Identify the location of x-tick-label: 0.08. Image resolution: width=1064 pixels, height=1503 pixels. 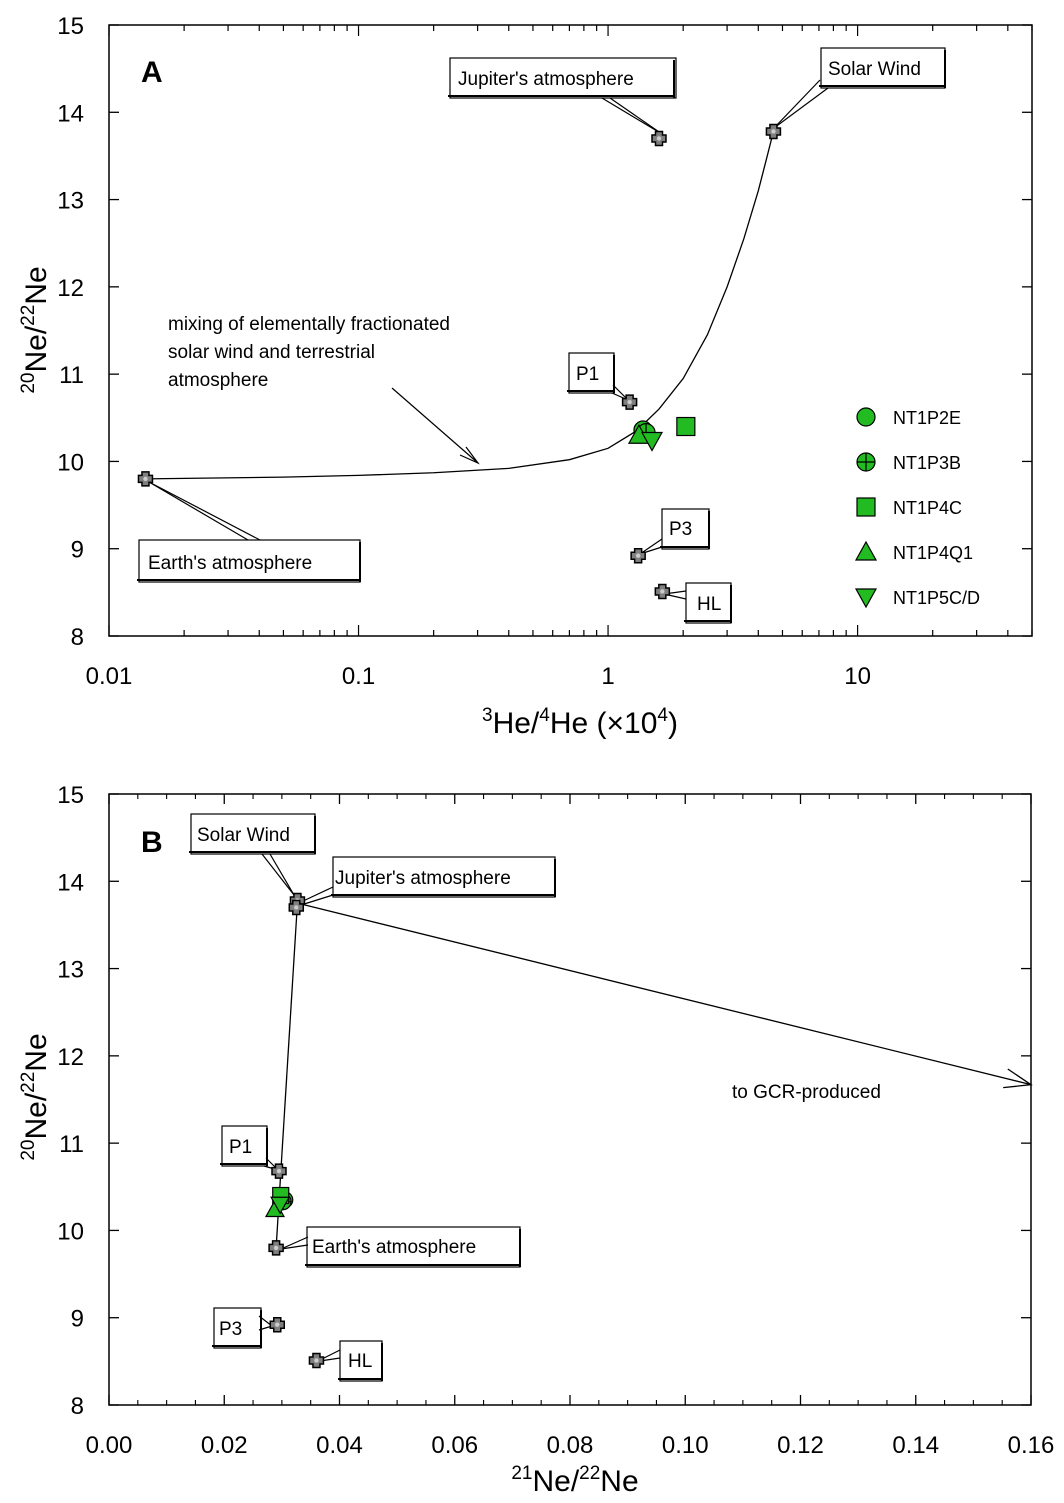
(570, 1445).